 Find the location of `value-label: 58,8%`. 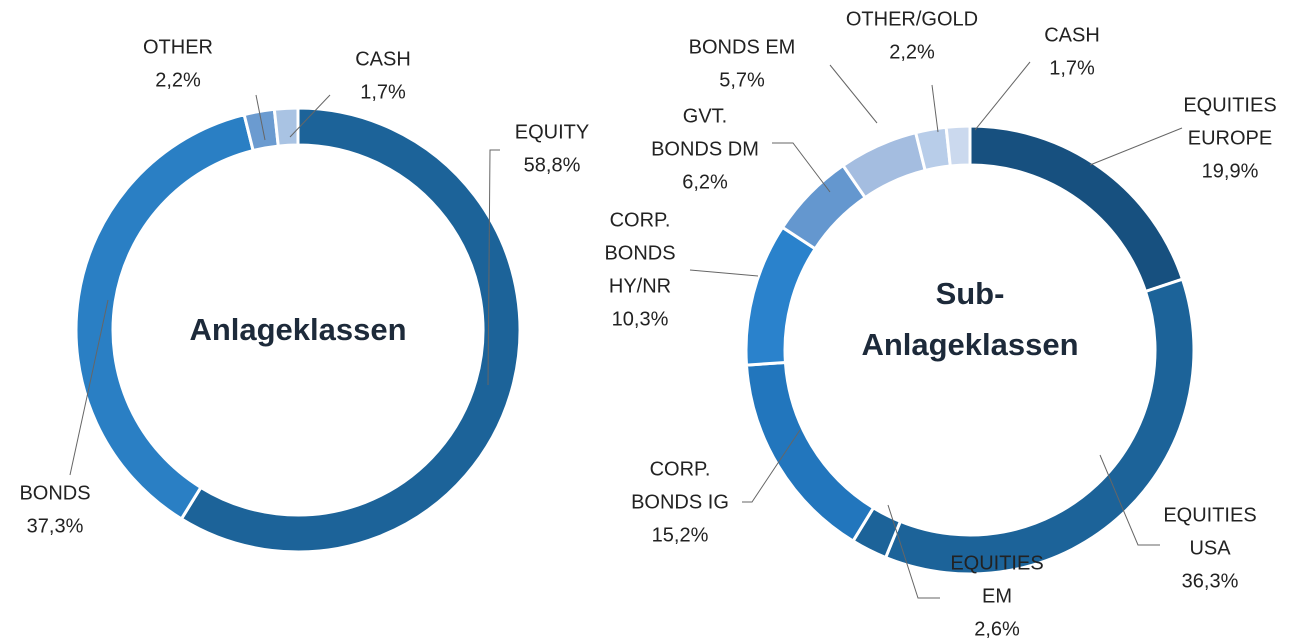

value-label: 58,8% is located at coordinates (552, 165).